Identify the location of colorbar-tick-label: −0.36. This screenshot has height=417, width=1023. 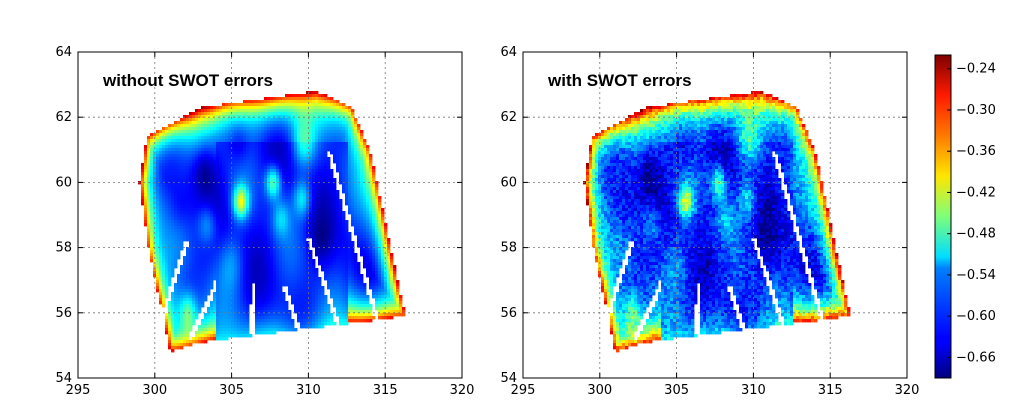
(976, 151).